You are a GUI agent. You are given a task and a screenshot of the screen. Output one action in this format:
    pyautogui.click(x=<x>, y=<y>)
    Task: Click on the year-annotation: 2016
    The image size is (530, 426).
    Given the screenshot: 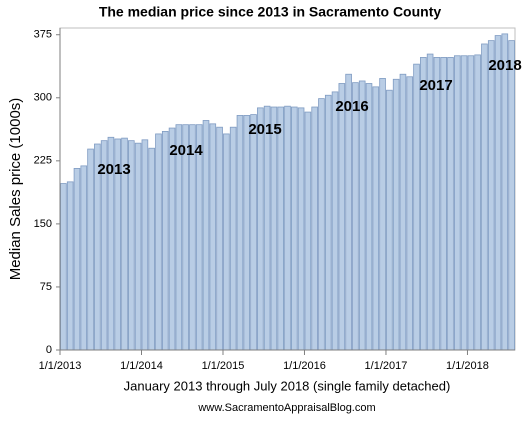 What is the action you would take?
    pyautogui.click(x=351, y=106)
    